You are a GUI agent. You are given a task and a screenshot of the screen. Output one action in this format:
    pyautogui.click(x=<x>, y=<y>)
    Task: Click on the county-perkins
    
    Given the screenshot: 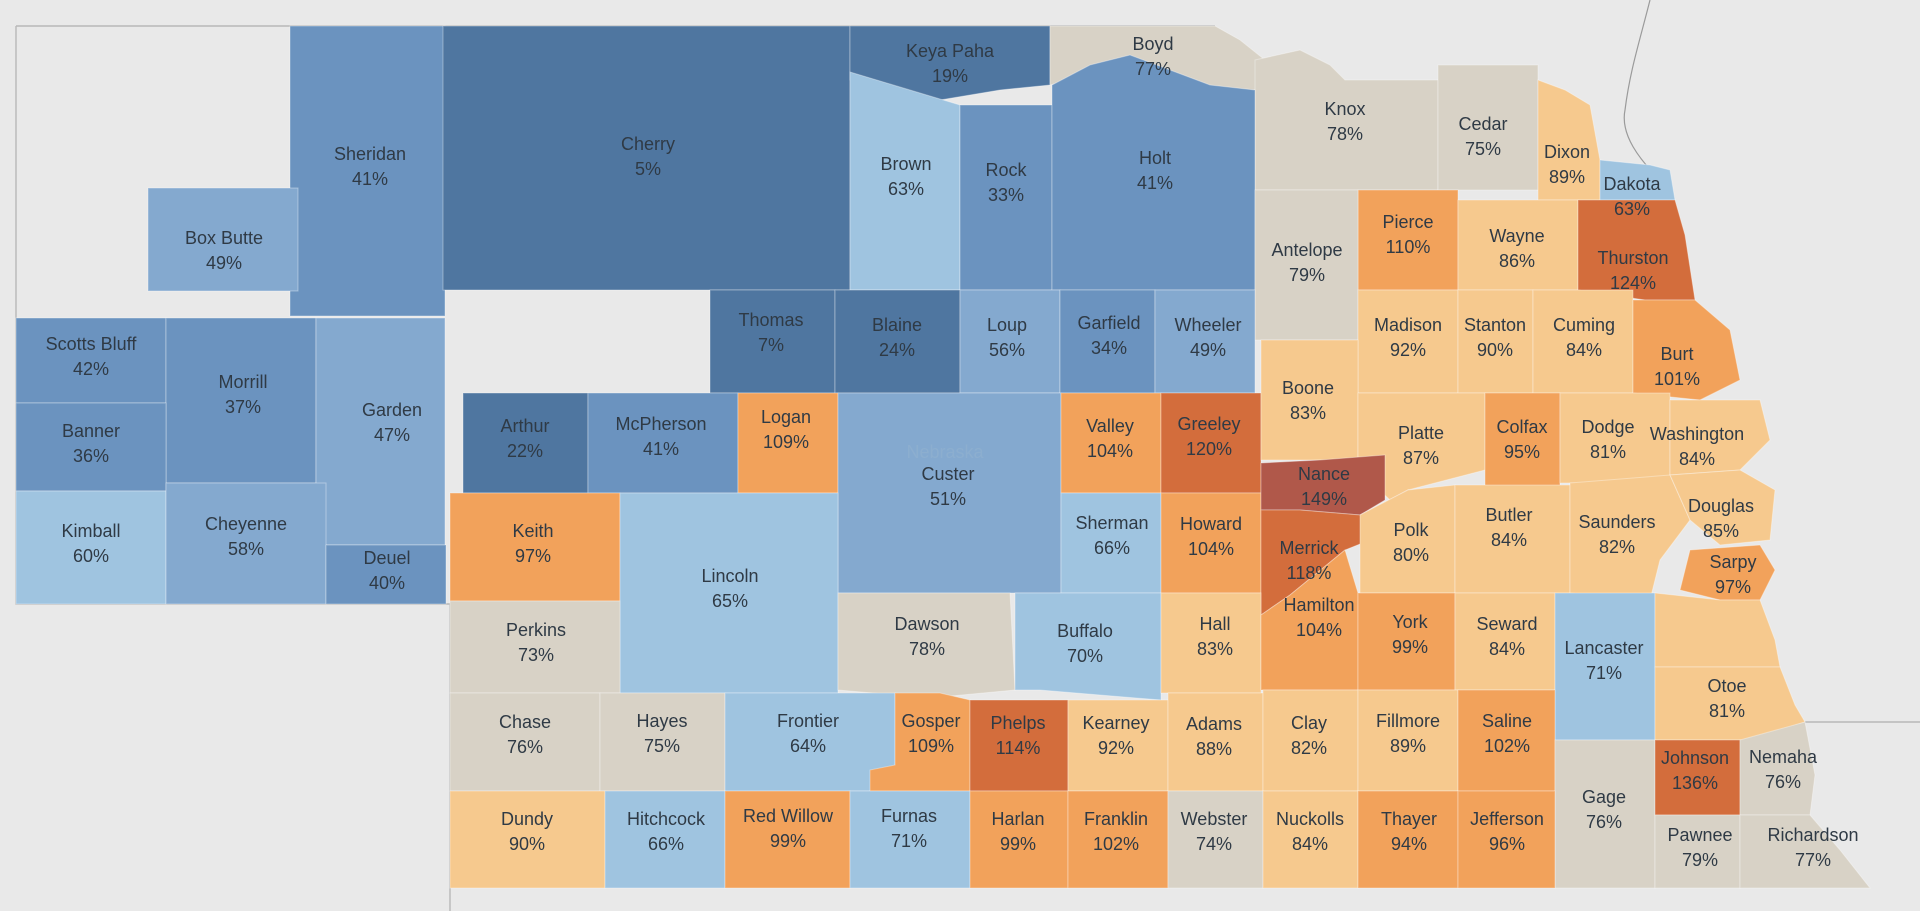 What is the action you would take?
    pyautogui.click(x=535, y=647)
    